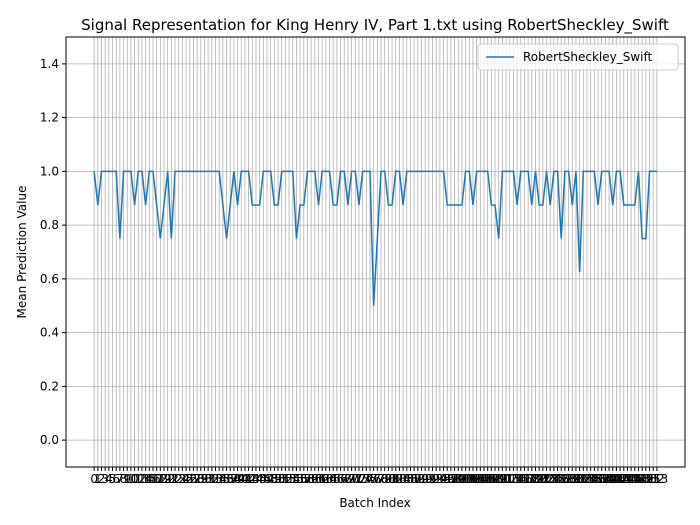 The width and height of the screenshot is (700, 525). Describe the element at coordinates (432, 479) in the screenshot. I see `x-tick-label: 92` at that location.